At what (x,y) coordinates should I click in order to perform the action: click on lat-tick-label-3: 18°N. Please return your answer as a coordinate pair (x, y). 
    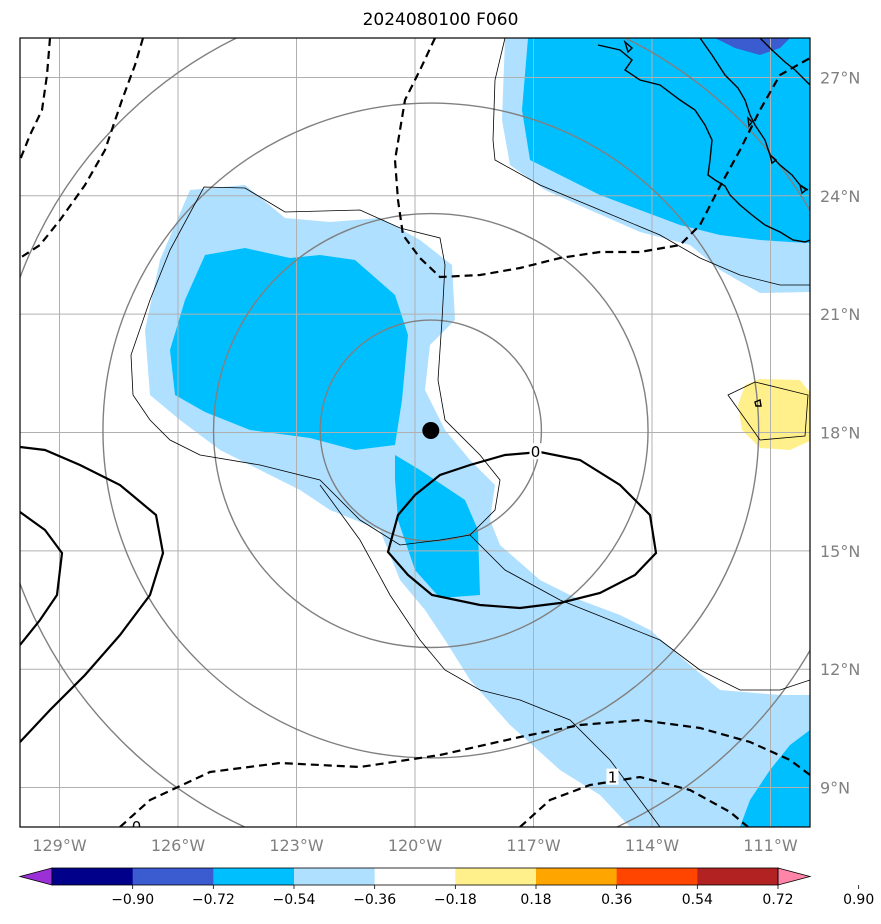
    Looking at the image, I should click on (840, 433).